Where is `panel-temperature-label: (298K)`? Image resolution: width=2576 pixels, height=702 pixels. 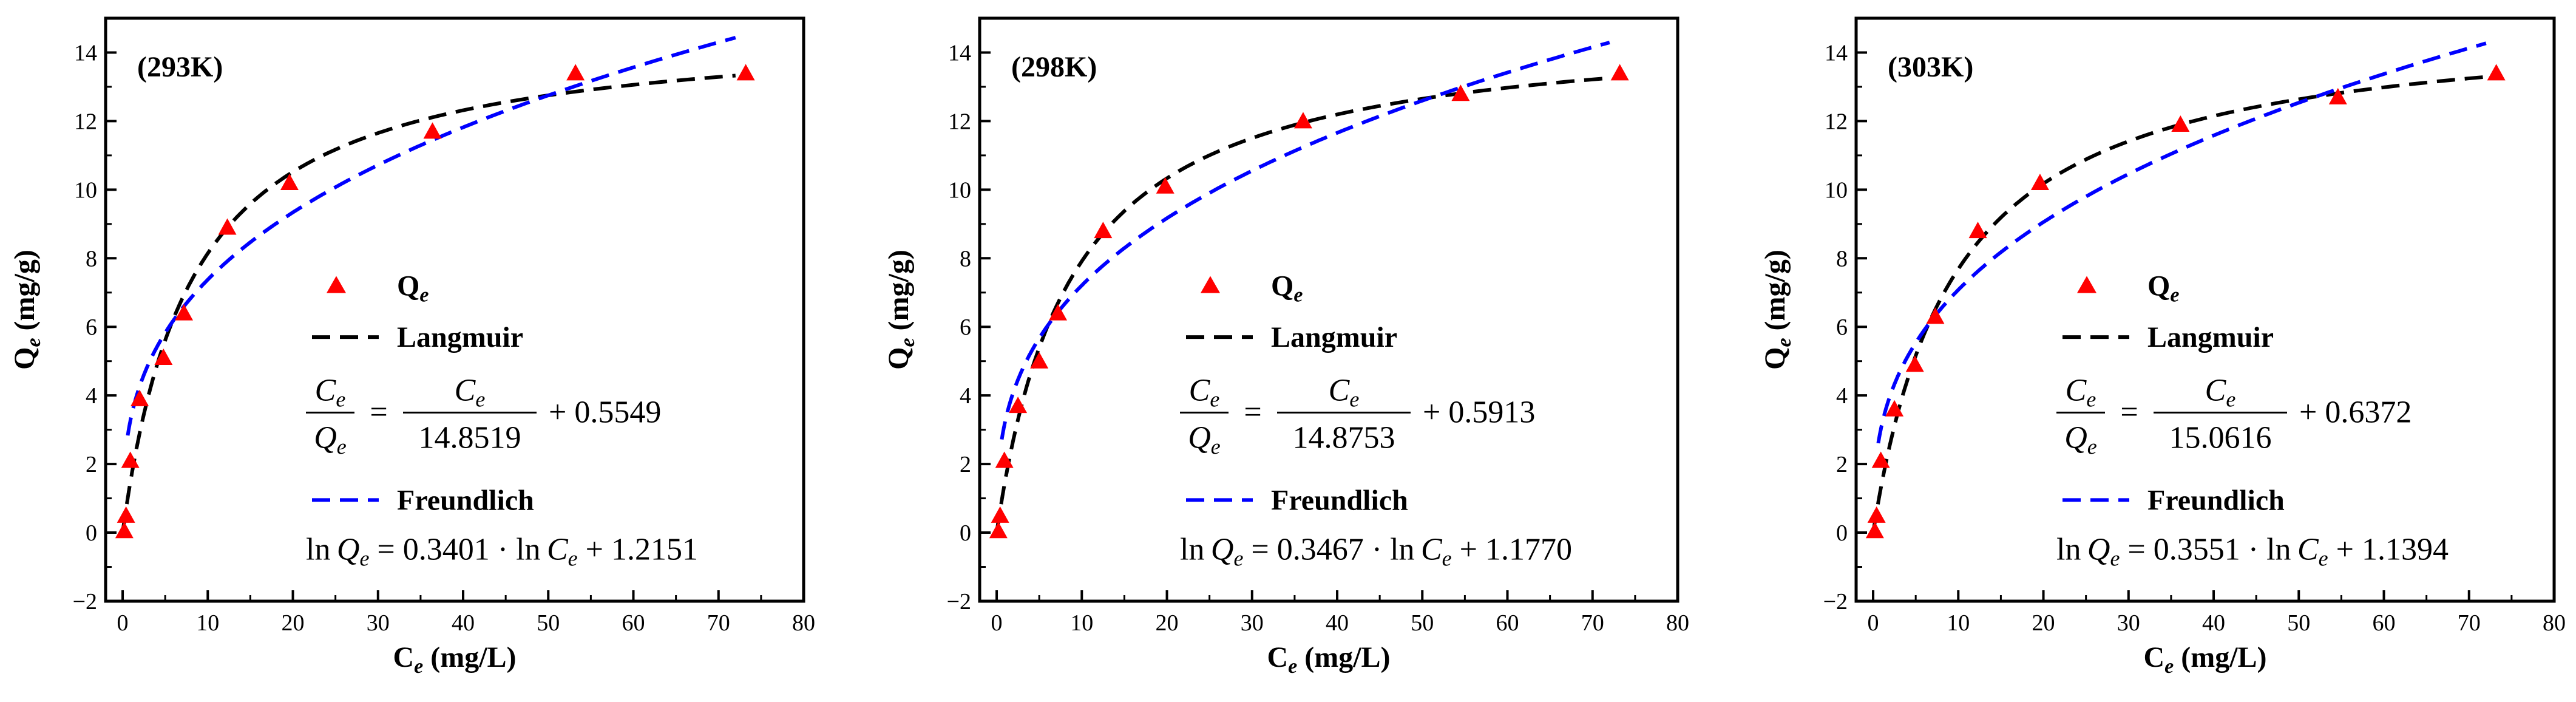 panel-temperature-label: (298K) is located at coordinates (1054, 67).